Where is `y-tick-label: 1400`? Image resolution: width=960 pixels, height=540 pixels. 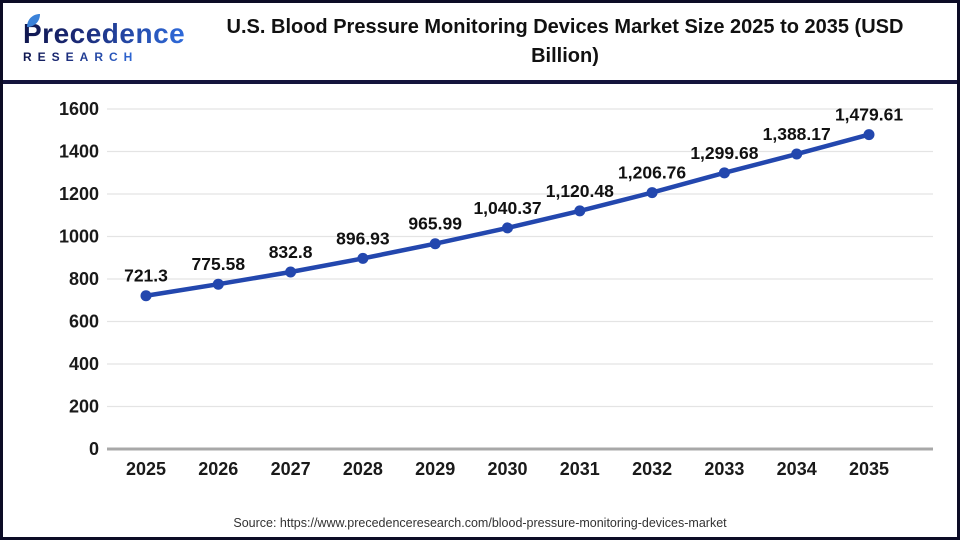 y-tick-label: 1400 is located at coordinates (79, 152).